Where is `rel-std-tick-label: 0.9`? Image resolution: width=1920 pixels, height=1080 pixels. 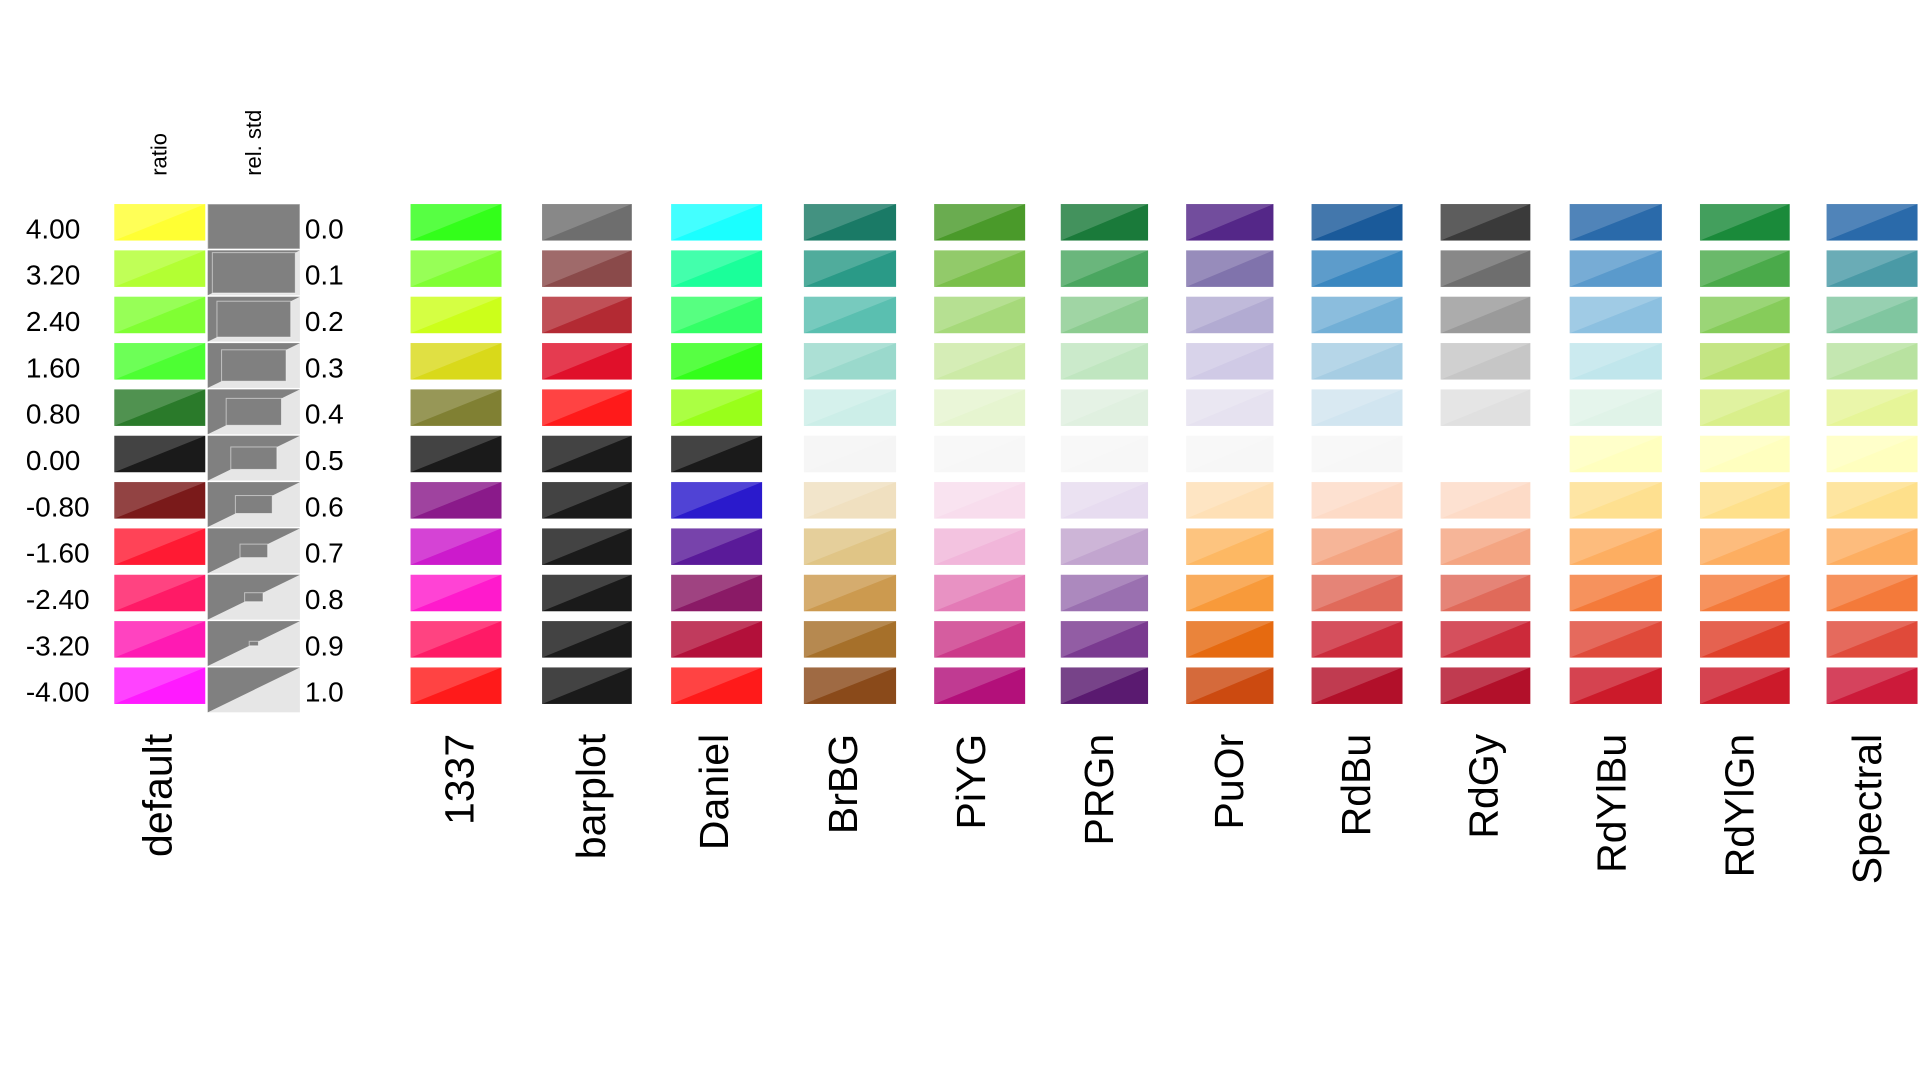 rel-std-tick-label: 0.9 is located at coordinates (324, 645).